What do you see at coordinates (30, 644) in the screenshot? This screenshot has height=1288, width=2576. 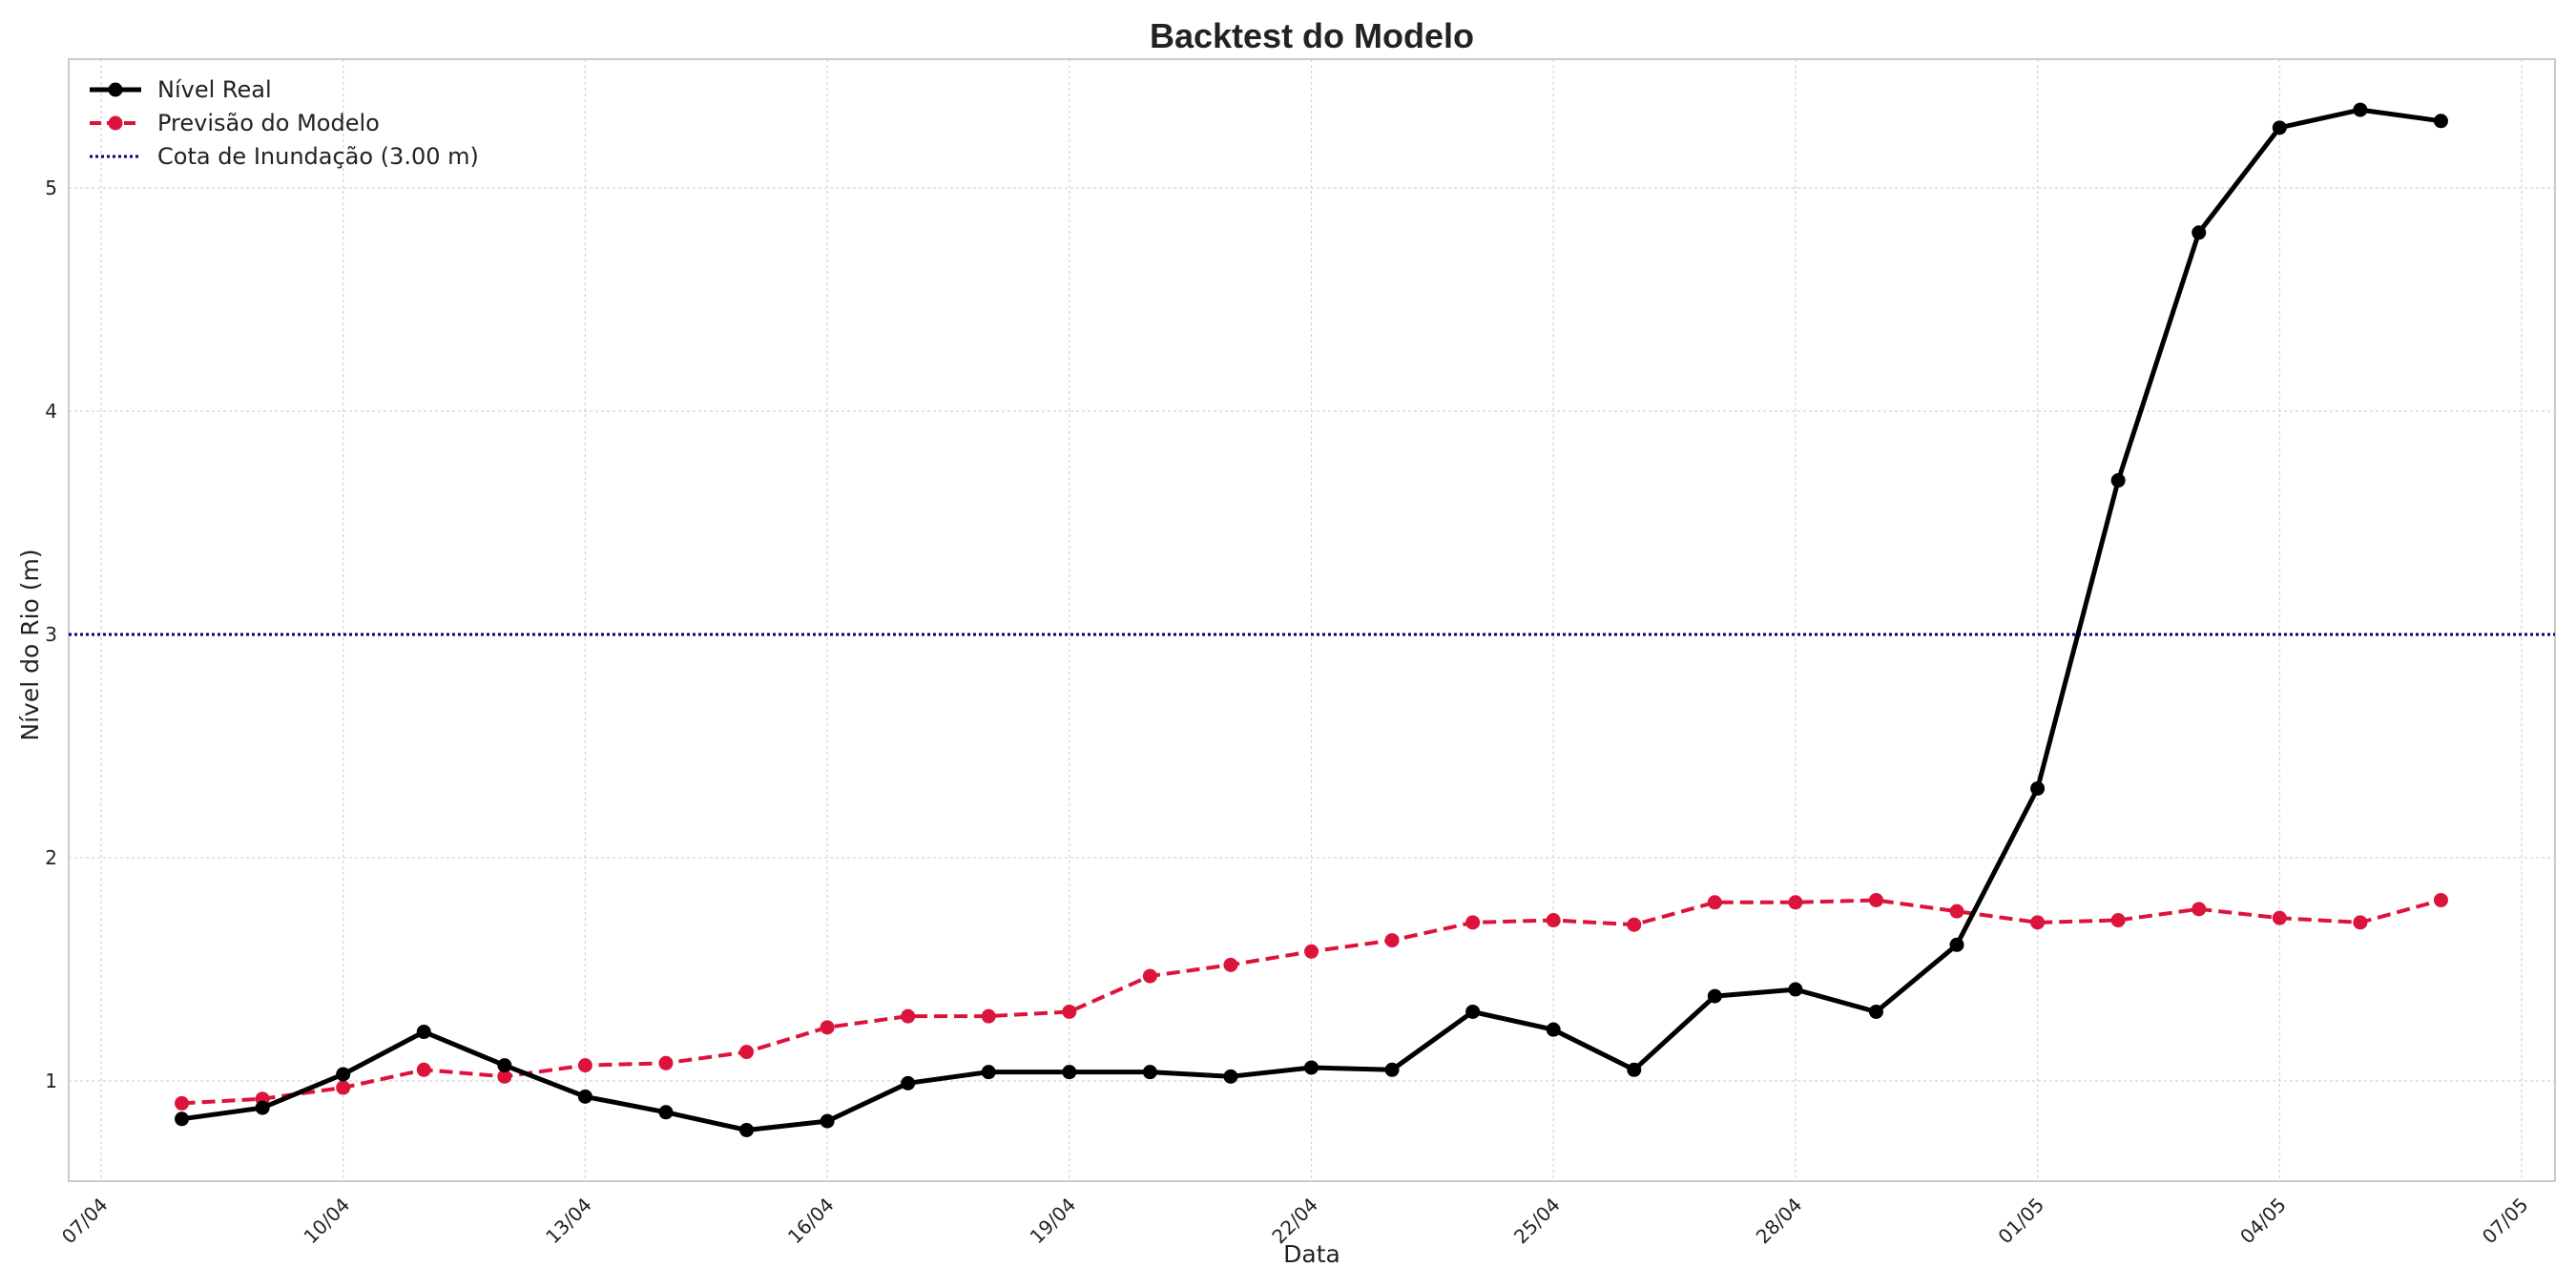 I see `y-axis-label: Nível do Rio (m)` at bounding box center [30, 644].